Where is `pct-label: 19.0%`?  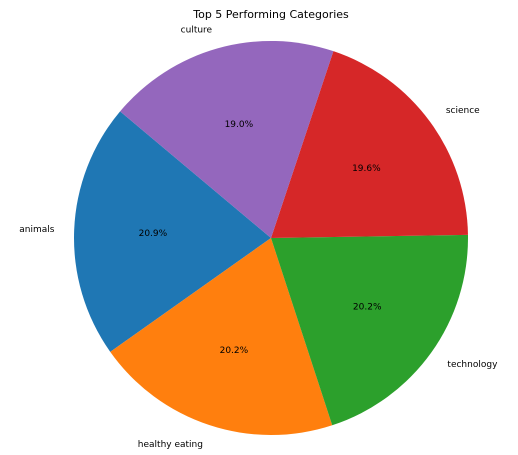
pct-label: 19.0% is located at coordinates (239, 125).